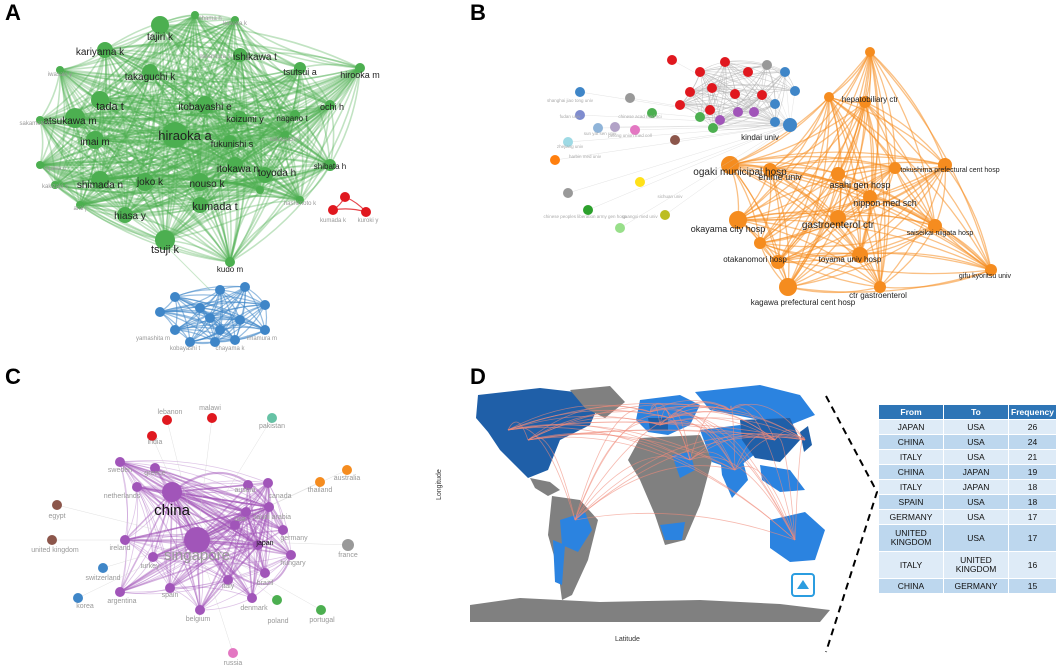 The image size is (1059, 672). Describe the element at coordinates (239, 519) in the screenshot. I see `panel-c-node-label: usa` at that location.